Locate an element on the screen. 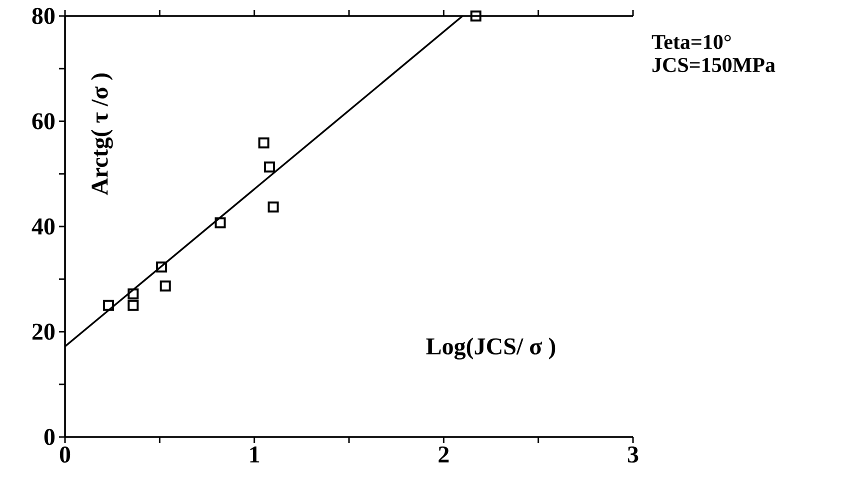  y-tick-label: 80 is located at coordinates (43, 16).